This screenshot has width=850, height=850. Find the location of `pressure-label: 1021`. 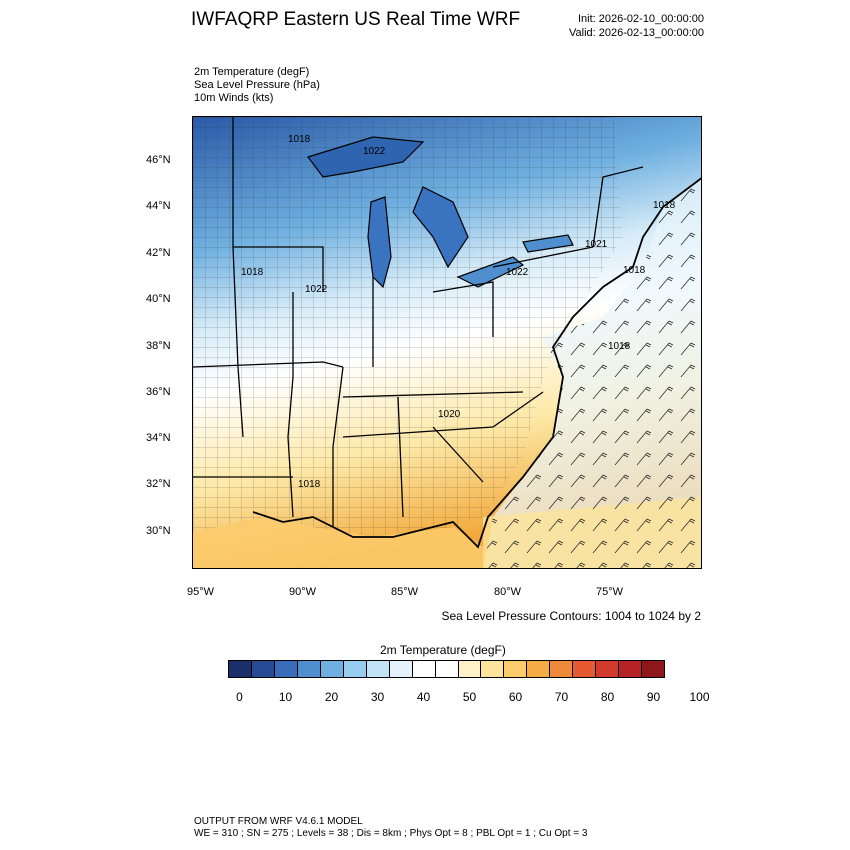

pressure-label: 1021 is located at coordinates (596, 244).